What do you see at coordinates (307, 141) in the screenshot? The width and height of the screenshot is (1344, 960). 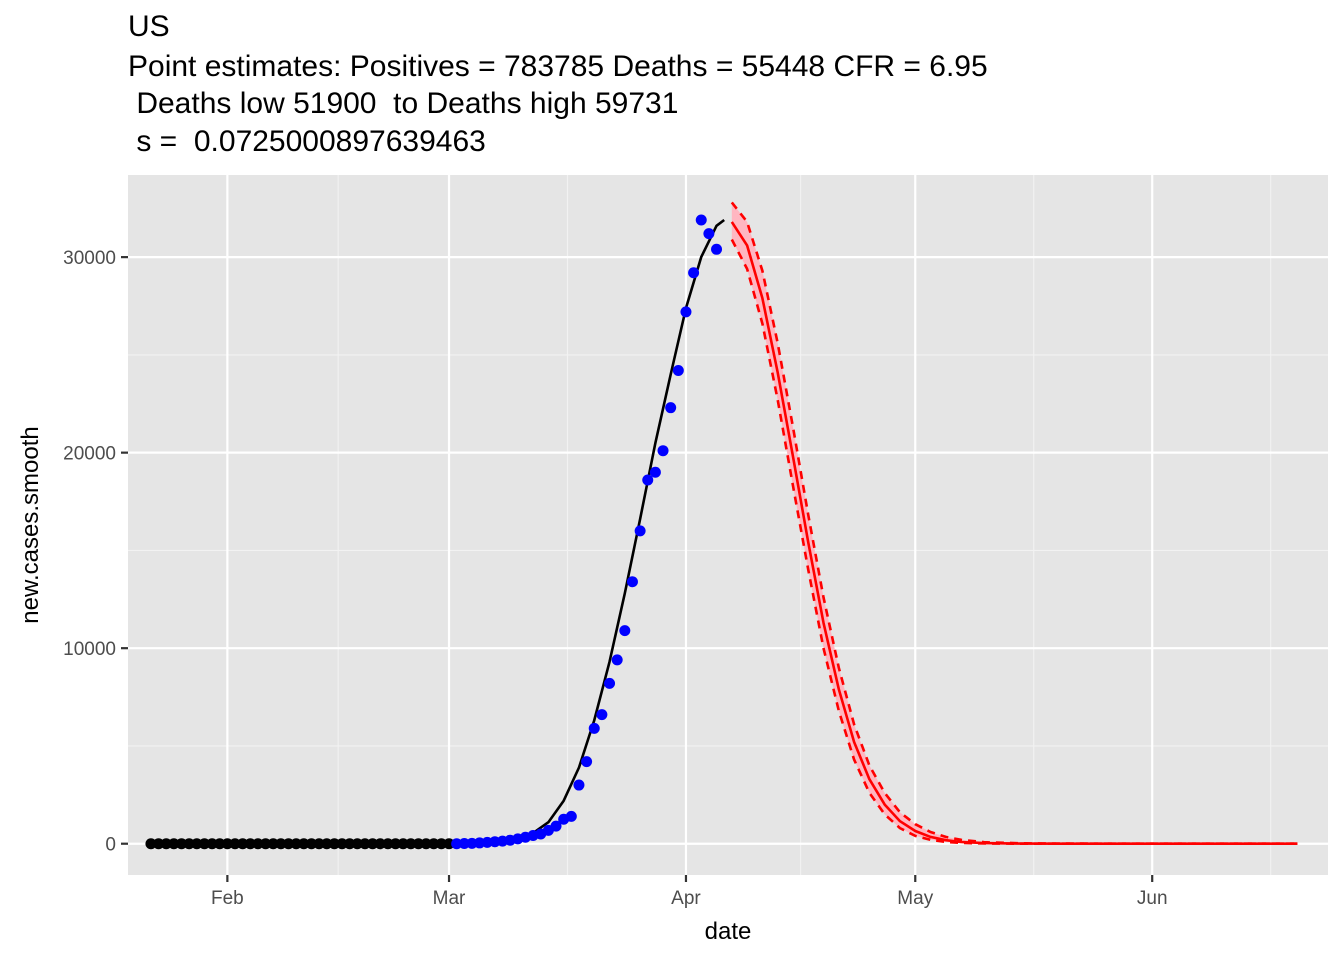 I see `title-line-4: s = 0.0725000897639463` at bounding box center [307, 141].